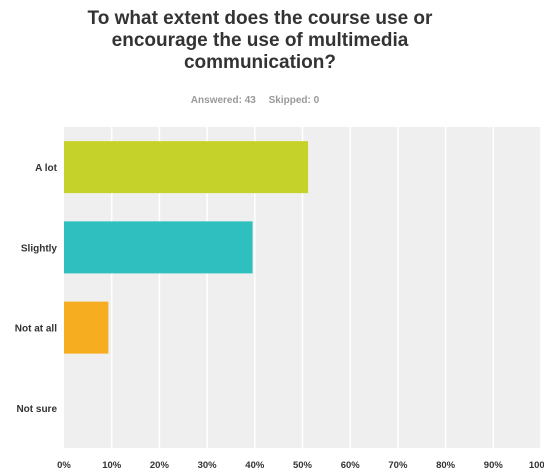 Image resolution: width=544 pixels, height=476 pixels. Describe the element at coordinates (536, 465) in the screenshot. I see `x-tick-label: 100%` at that location.